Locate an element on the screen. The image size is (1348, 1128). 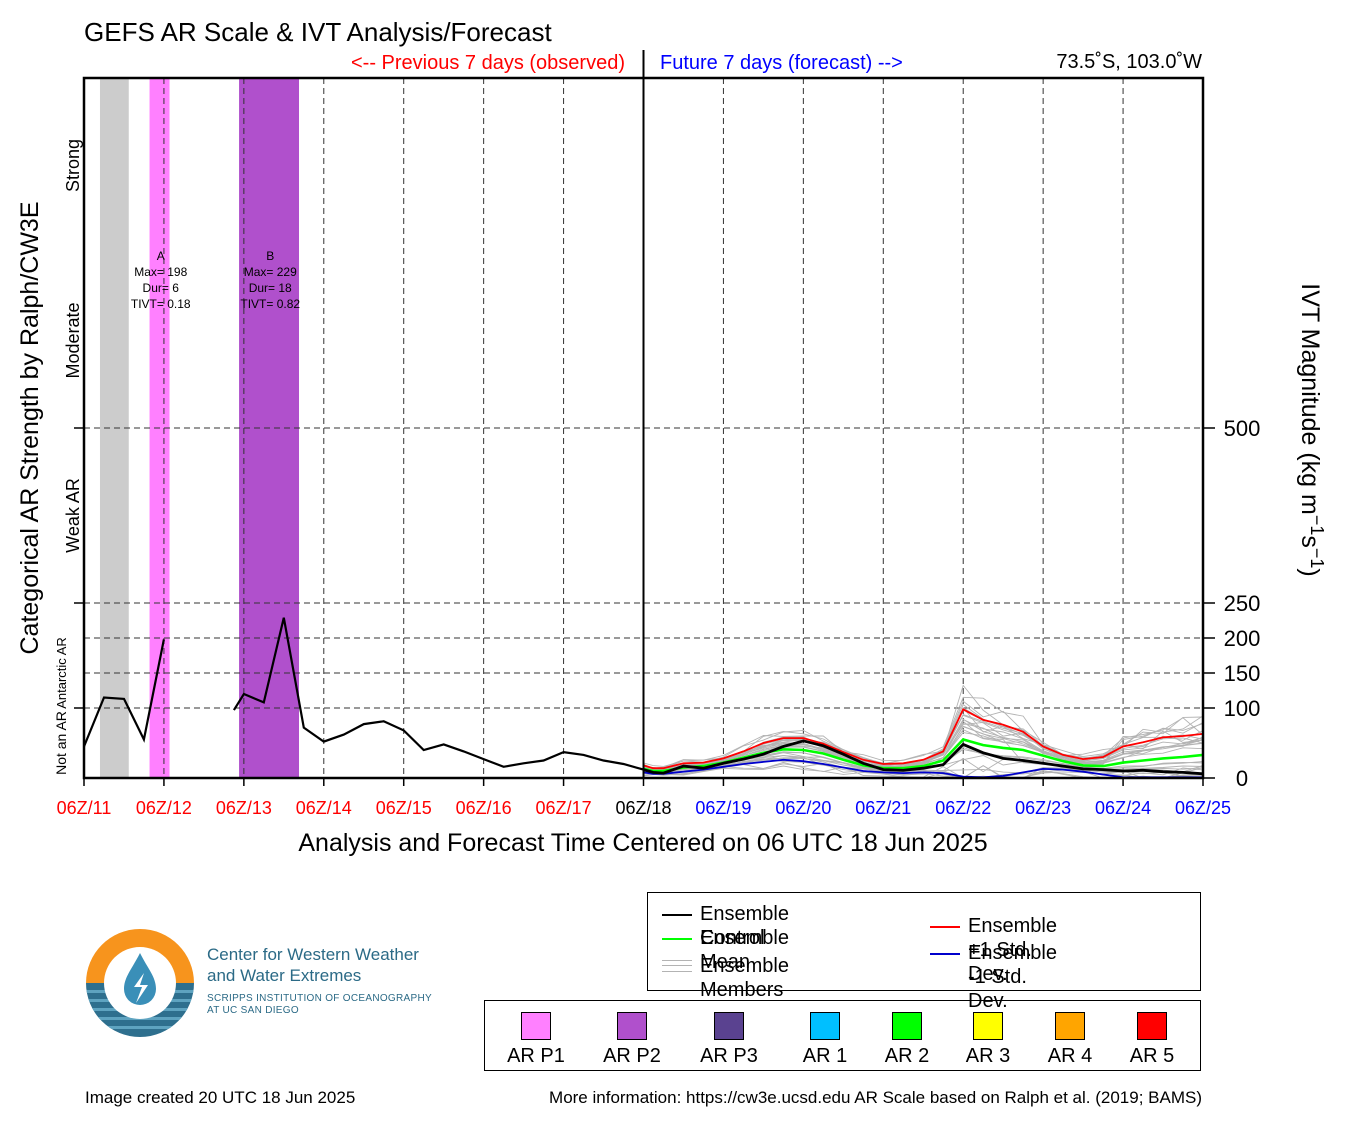
logo-line2: and Water Extremes is located at coordinates (284, 975).